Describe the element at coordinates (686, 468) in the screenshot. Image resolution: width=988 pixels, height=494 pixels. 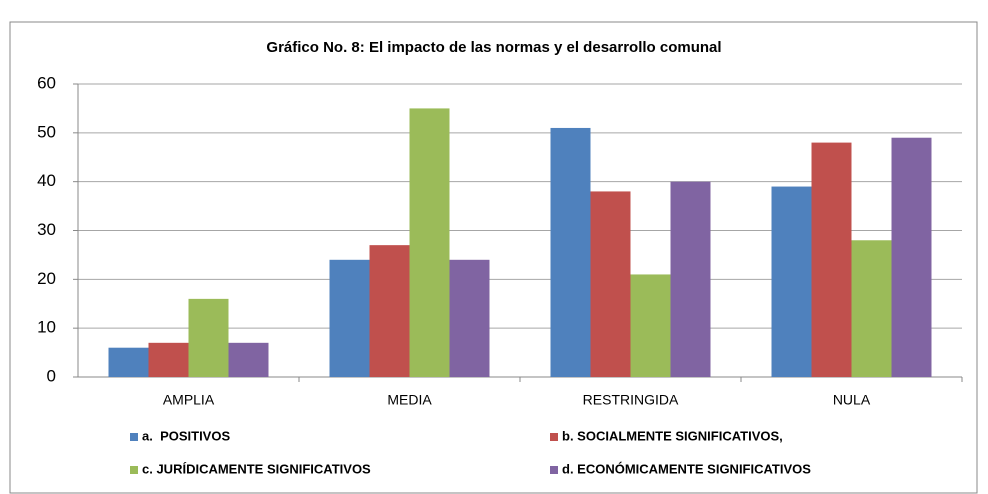
I see `legend-label: d. ECONÓMICAMENTE SIGNIFICATIVOS` at that location.